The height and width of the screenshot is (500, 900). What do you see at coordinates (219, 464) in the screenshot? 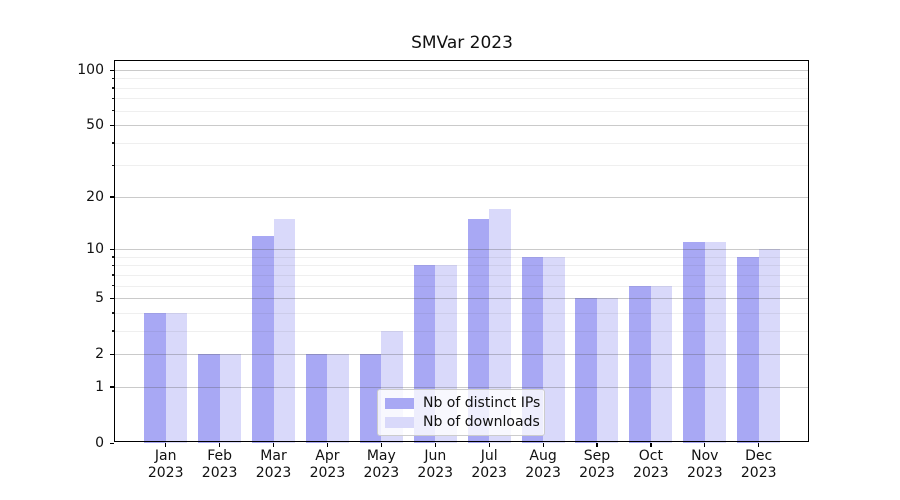
I see `x-tick-label: Feb 2023` at bounding box center [219, 464].